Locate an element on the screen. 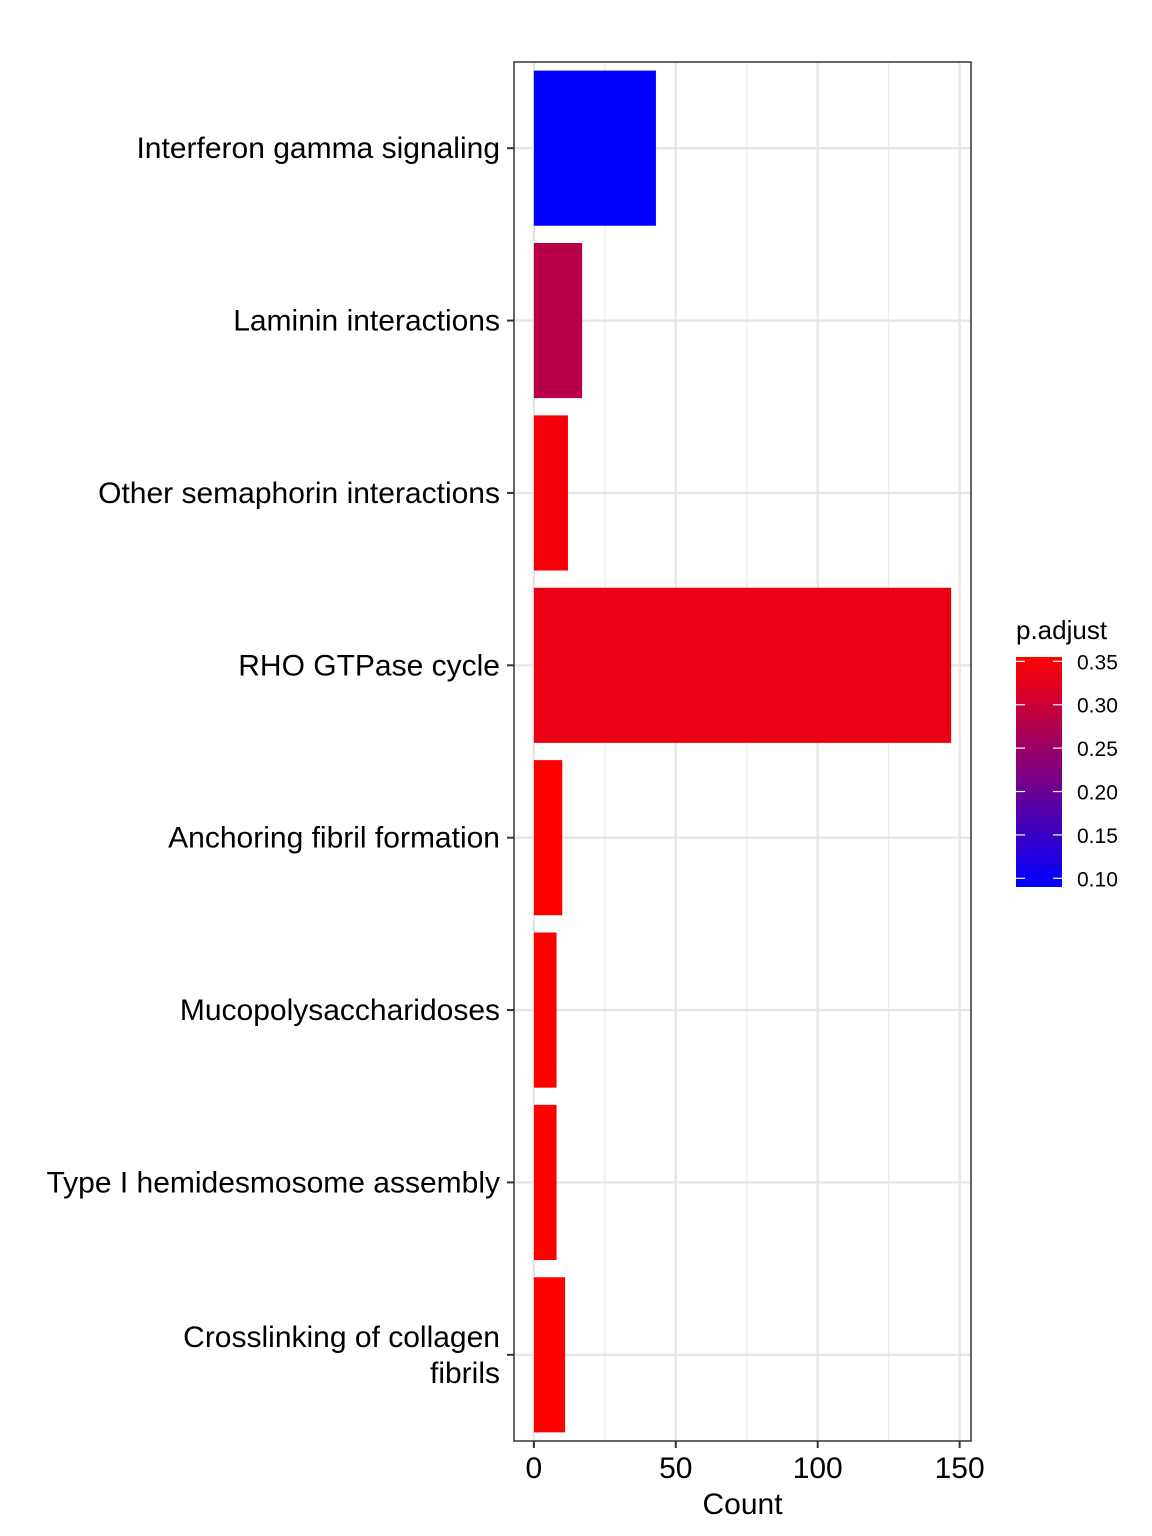 The width and height of the screenshot is (1152, 1536). category-label: Laminin interactions is located at coordinates (366, 321).